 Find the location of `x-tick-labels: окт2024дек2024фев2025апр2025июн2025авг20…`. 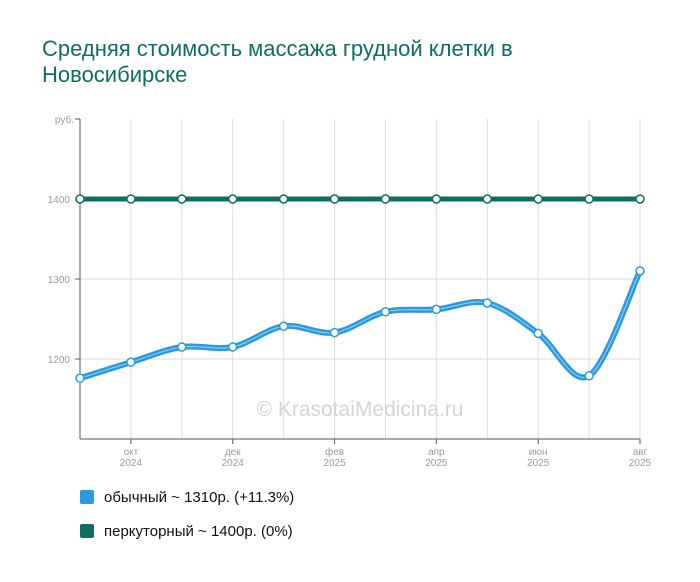

x-tick-labels: окт2024дек2024фев2025апр2025июн2025авг20… is located at coordinates (386, 454).